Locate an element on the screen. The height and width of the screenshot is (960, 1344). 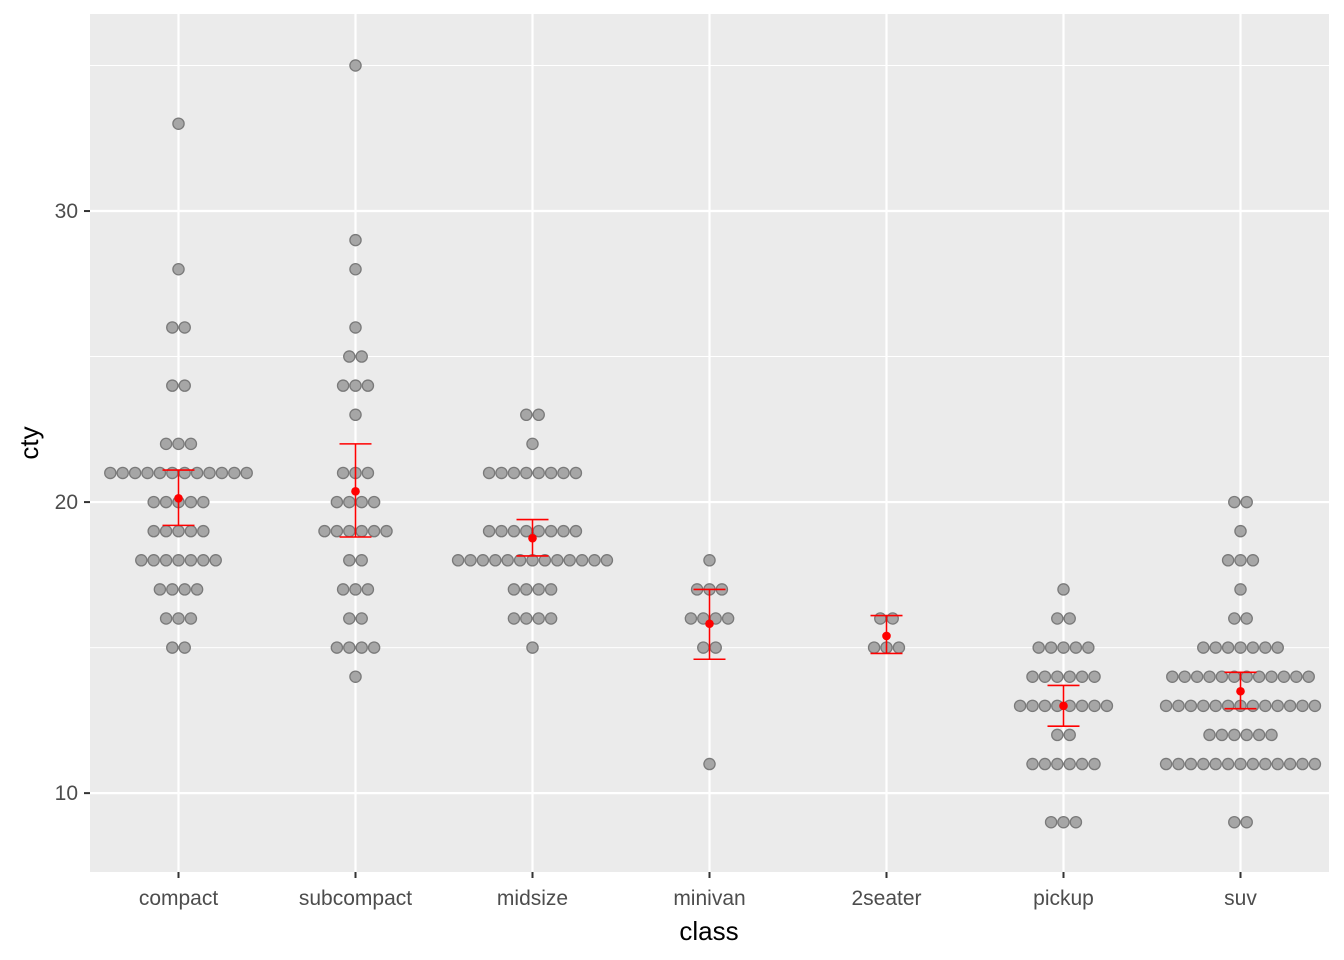
x-tick-label: subcompact is located at coordinates (355, 898).